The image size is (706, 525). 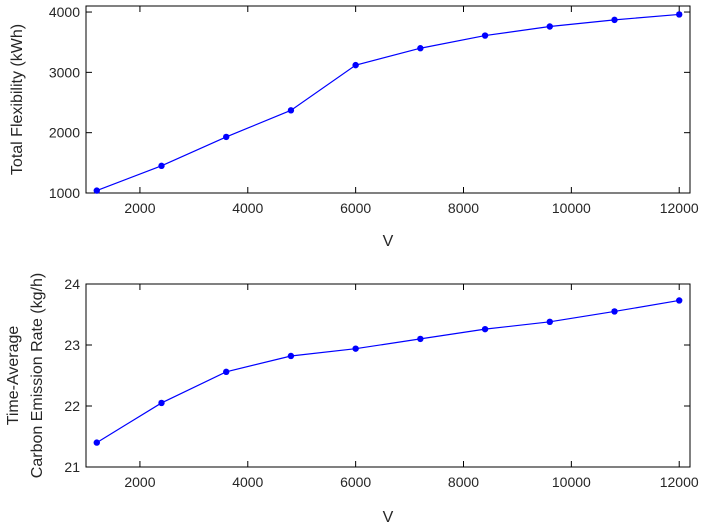 I want to click on y-axis-label: Total Flexibility (kWh), so click(x=17, y=99).